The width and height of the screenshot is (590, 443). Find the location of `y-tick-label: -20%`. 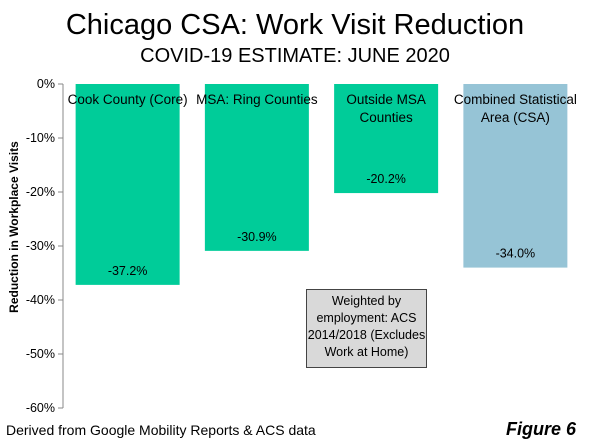

y-tick-label: -20% is located at coordinates (40, 192).